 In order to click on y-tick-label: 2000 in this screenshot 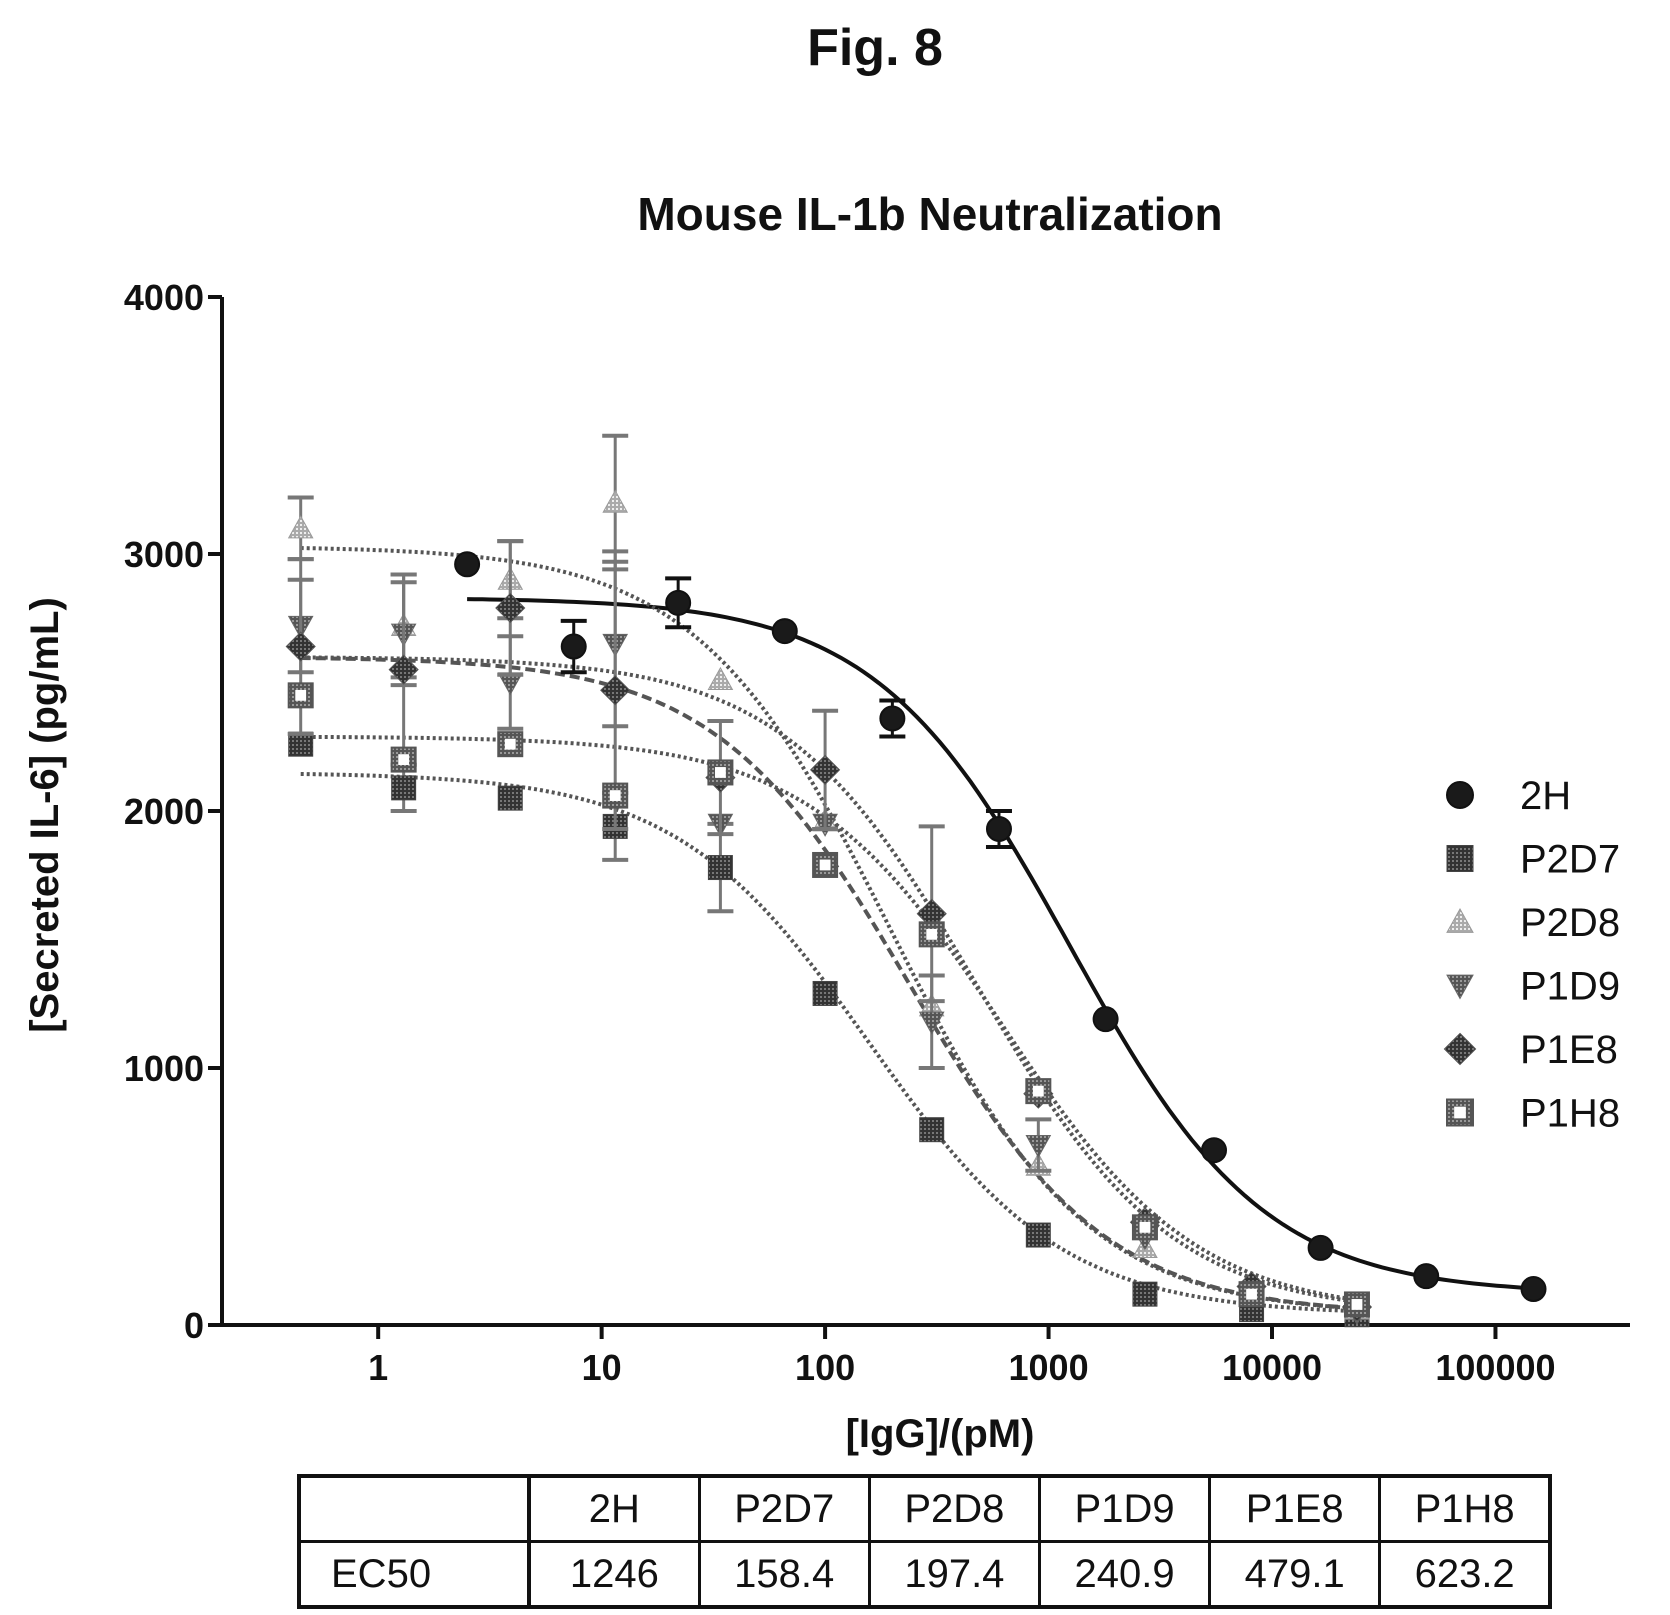, I will do `click(164, 811)`.